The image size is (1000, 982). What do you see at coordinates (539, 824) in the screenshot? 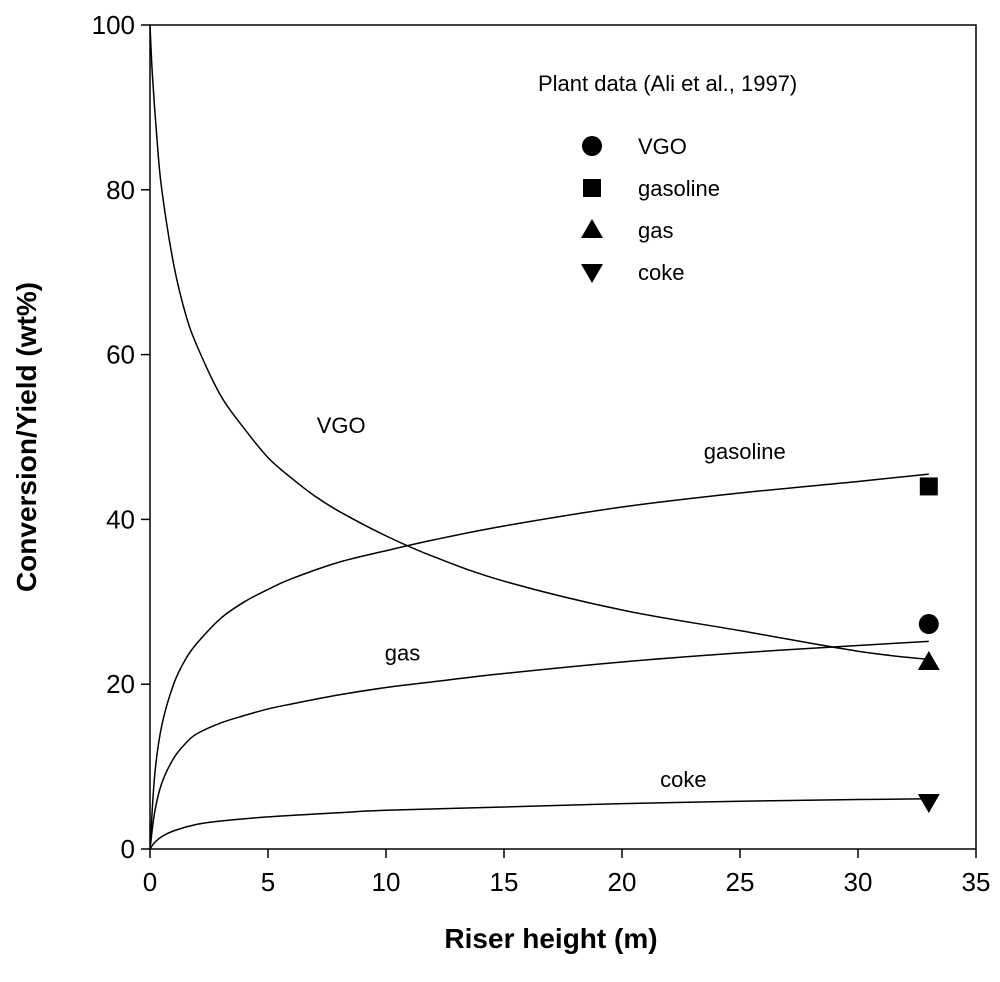
I see `coke-curve` at bounding box center [539, 824].